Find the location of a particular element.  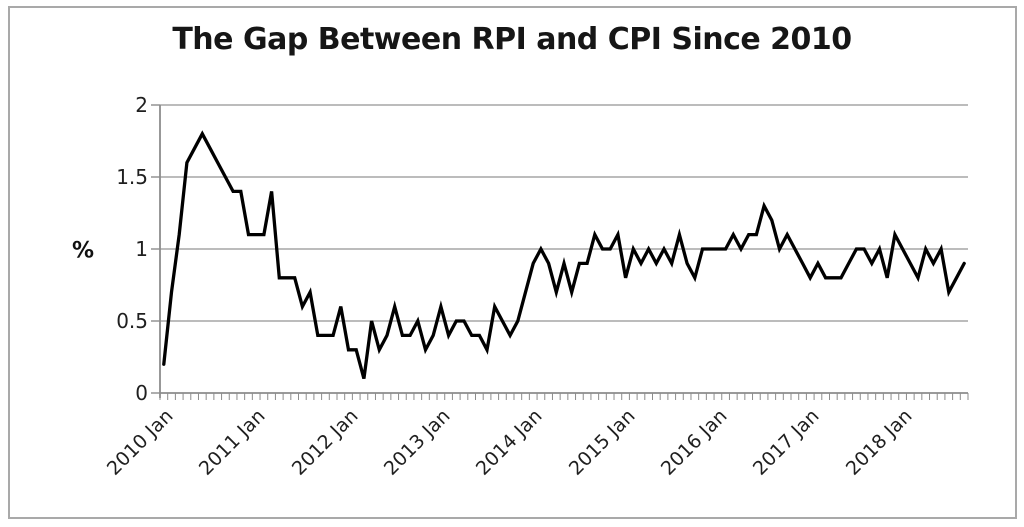

y-axis-unit-label: % is located at coordinates (83, 251).